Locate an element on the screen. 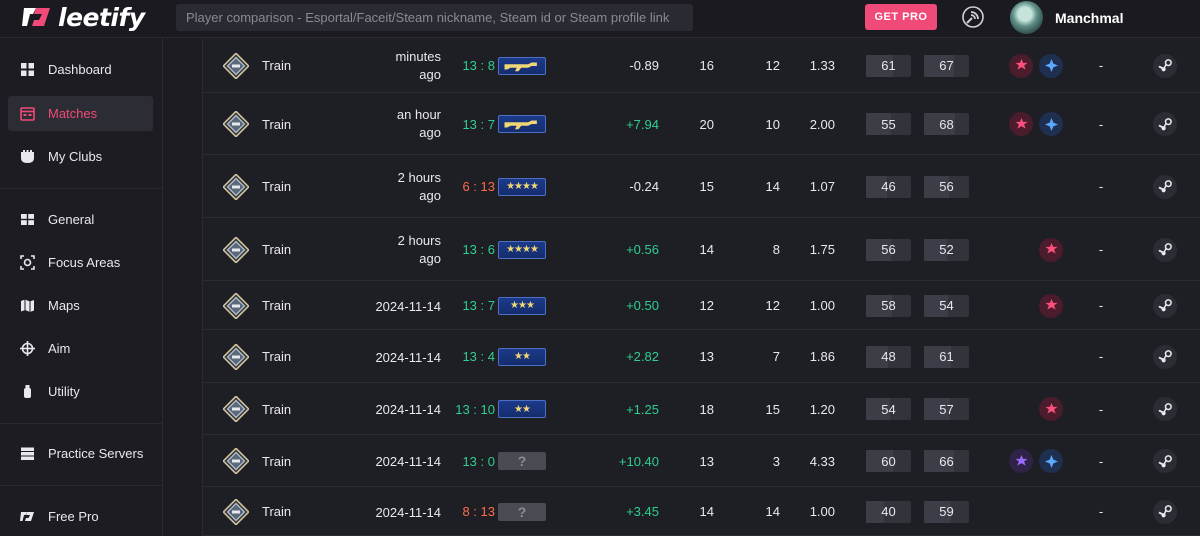 Image resolution: width=1200 pixels, height=536 pixels. leetify-rating: -0.89 is located at coordinates (644, 65).